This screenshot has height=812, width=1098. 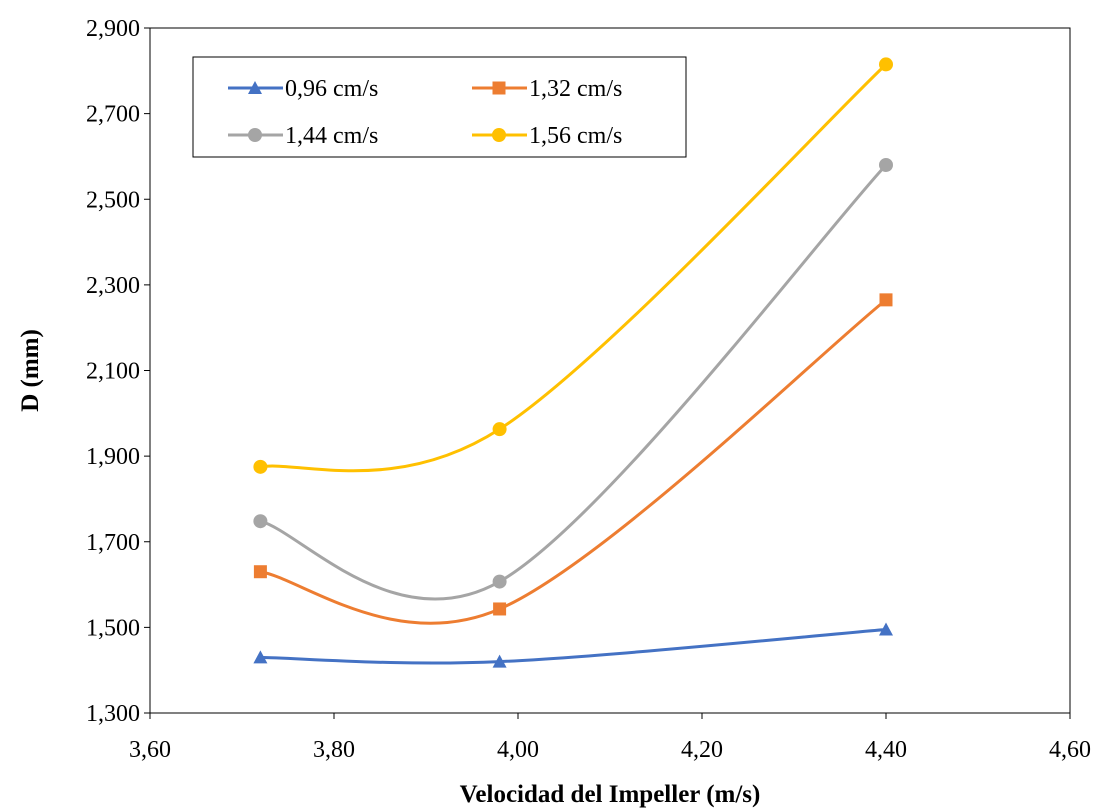 I want to click on y-tick-label: 2,900, so click(x=113, y=29).